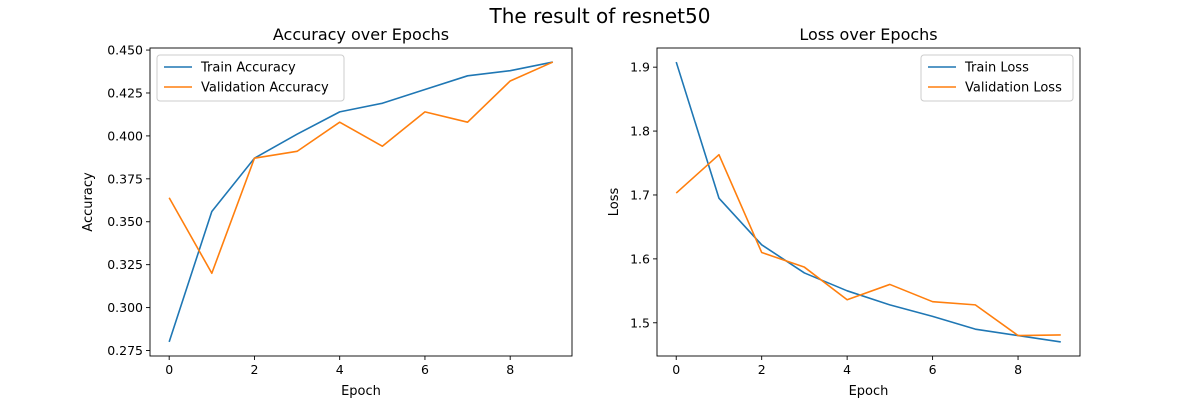  I want to click on y-tick-label: 0.400, so click(125, 135).